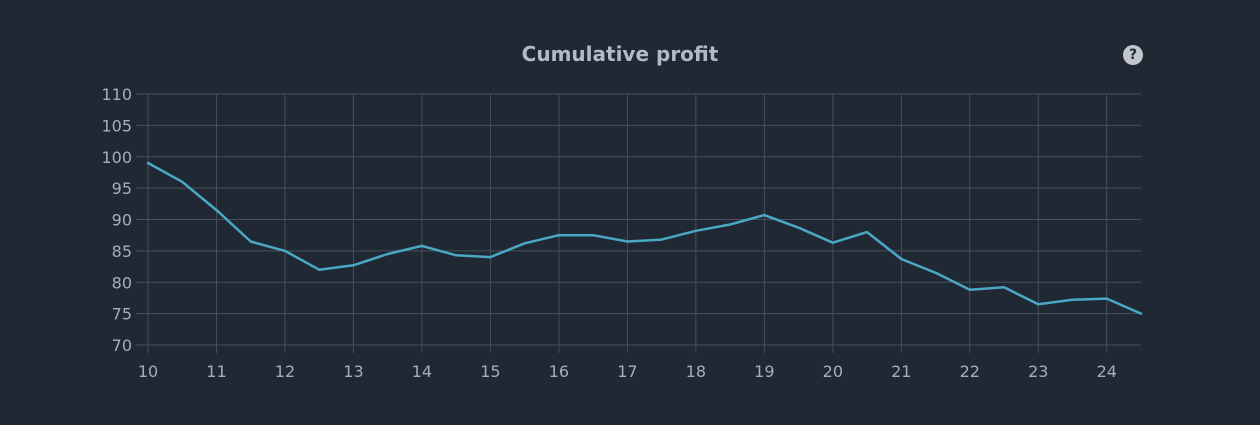 This screenshot has width=1260, height=425. What do you see at coordinates (833, 371) in the screenshot?
I see `x-tick-label-20: 20` at bounding box center [833, 371].